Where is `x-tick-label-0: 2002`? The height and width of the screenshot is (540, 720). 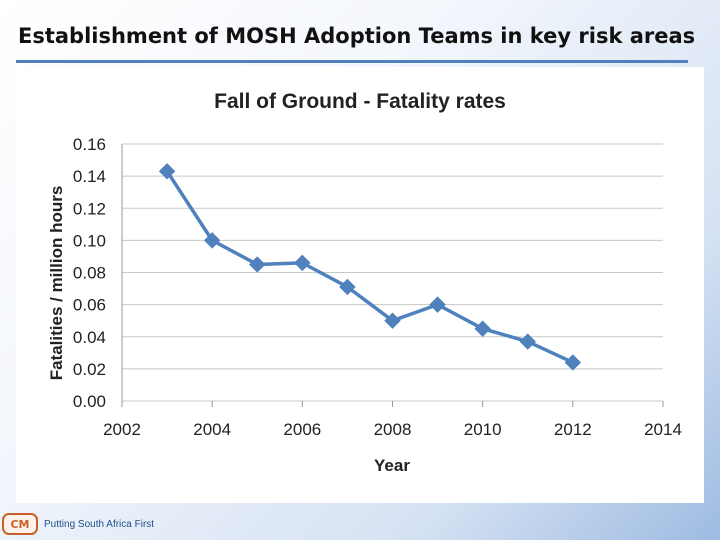 x-tick-label-0: 2002 is located at coordinates (122, 429).